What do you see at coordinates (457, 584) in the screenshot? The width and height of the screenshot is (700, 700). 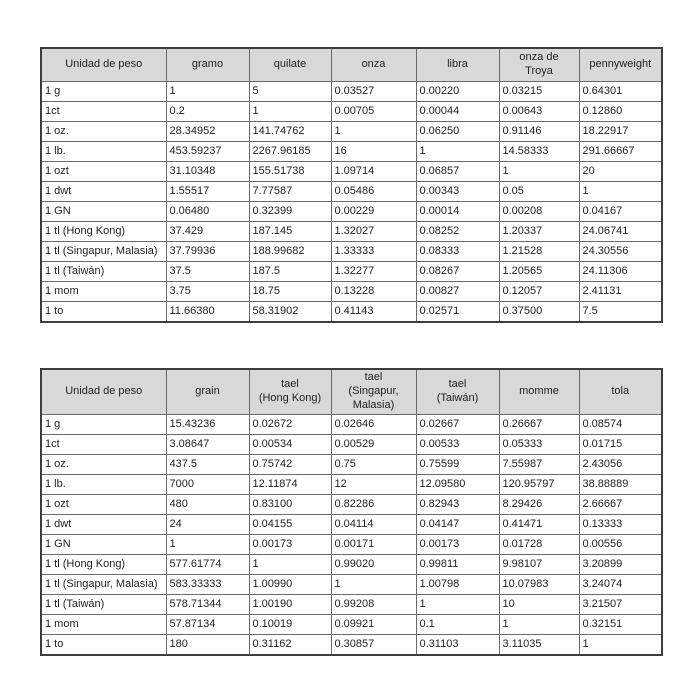 I see `value-cell: 1.00798` at bounding box center [457, 584].